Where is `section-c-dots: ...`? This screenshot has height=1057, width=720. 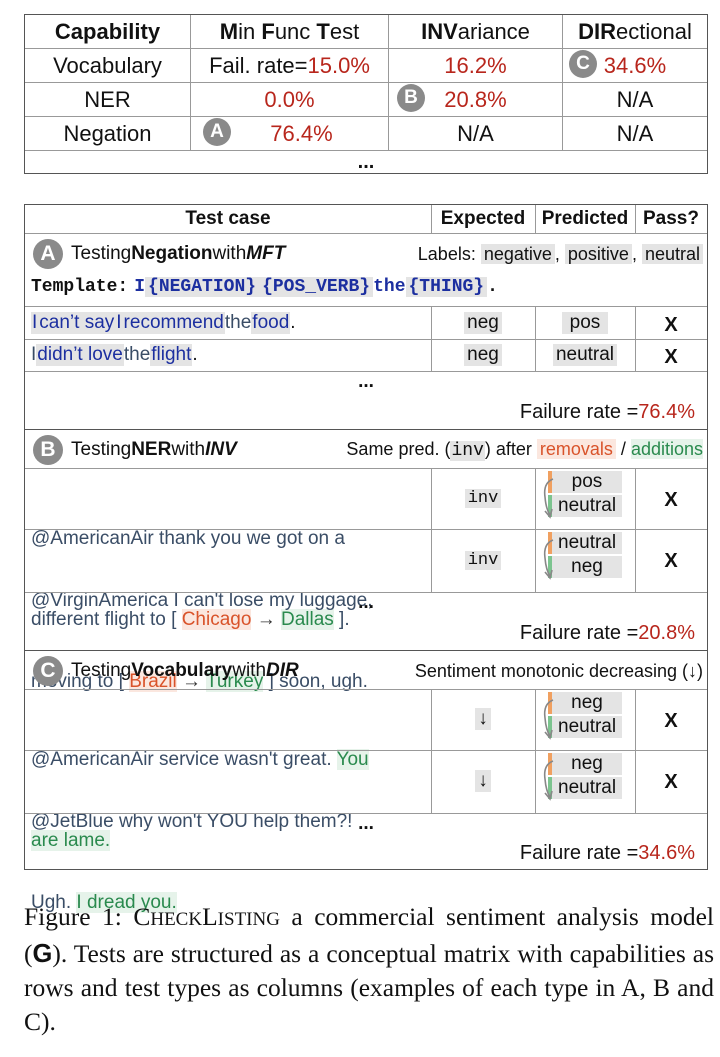 section-c-dots: ... is located at coordinates (366, 823).